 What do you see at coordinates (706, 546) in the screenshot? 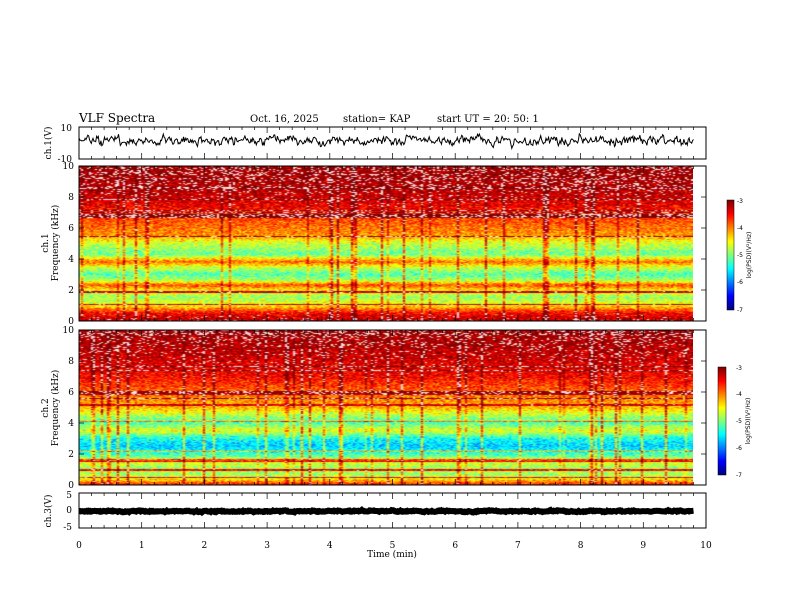
I see `time-tick-label: 10` at bounding box center [706, 546].